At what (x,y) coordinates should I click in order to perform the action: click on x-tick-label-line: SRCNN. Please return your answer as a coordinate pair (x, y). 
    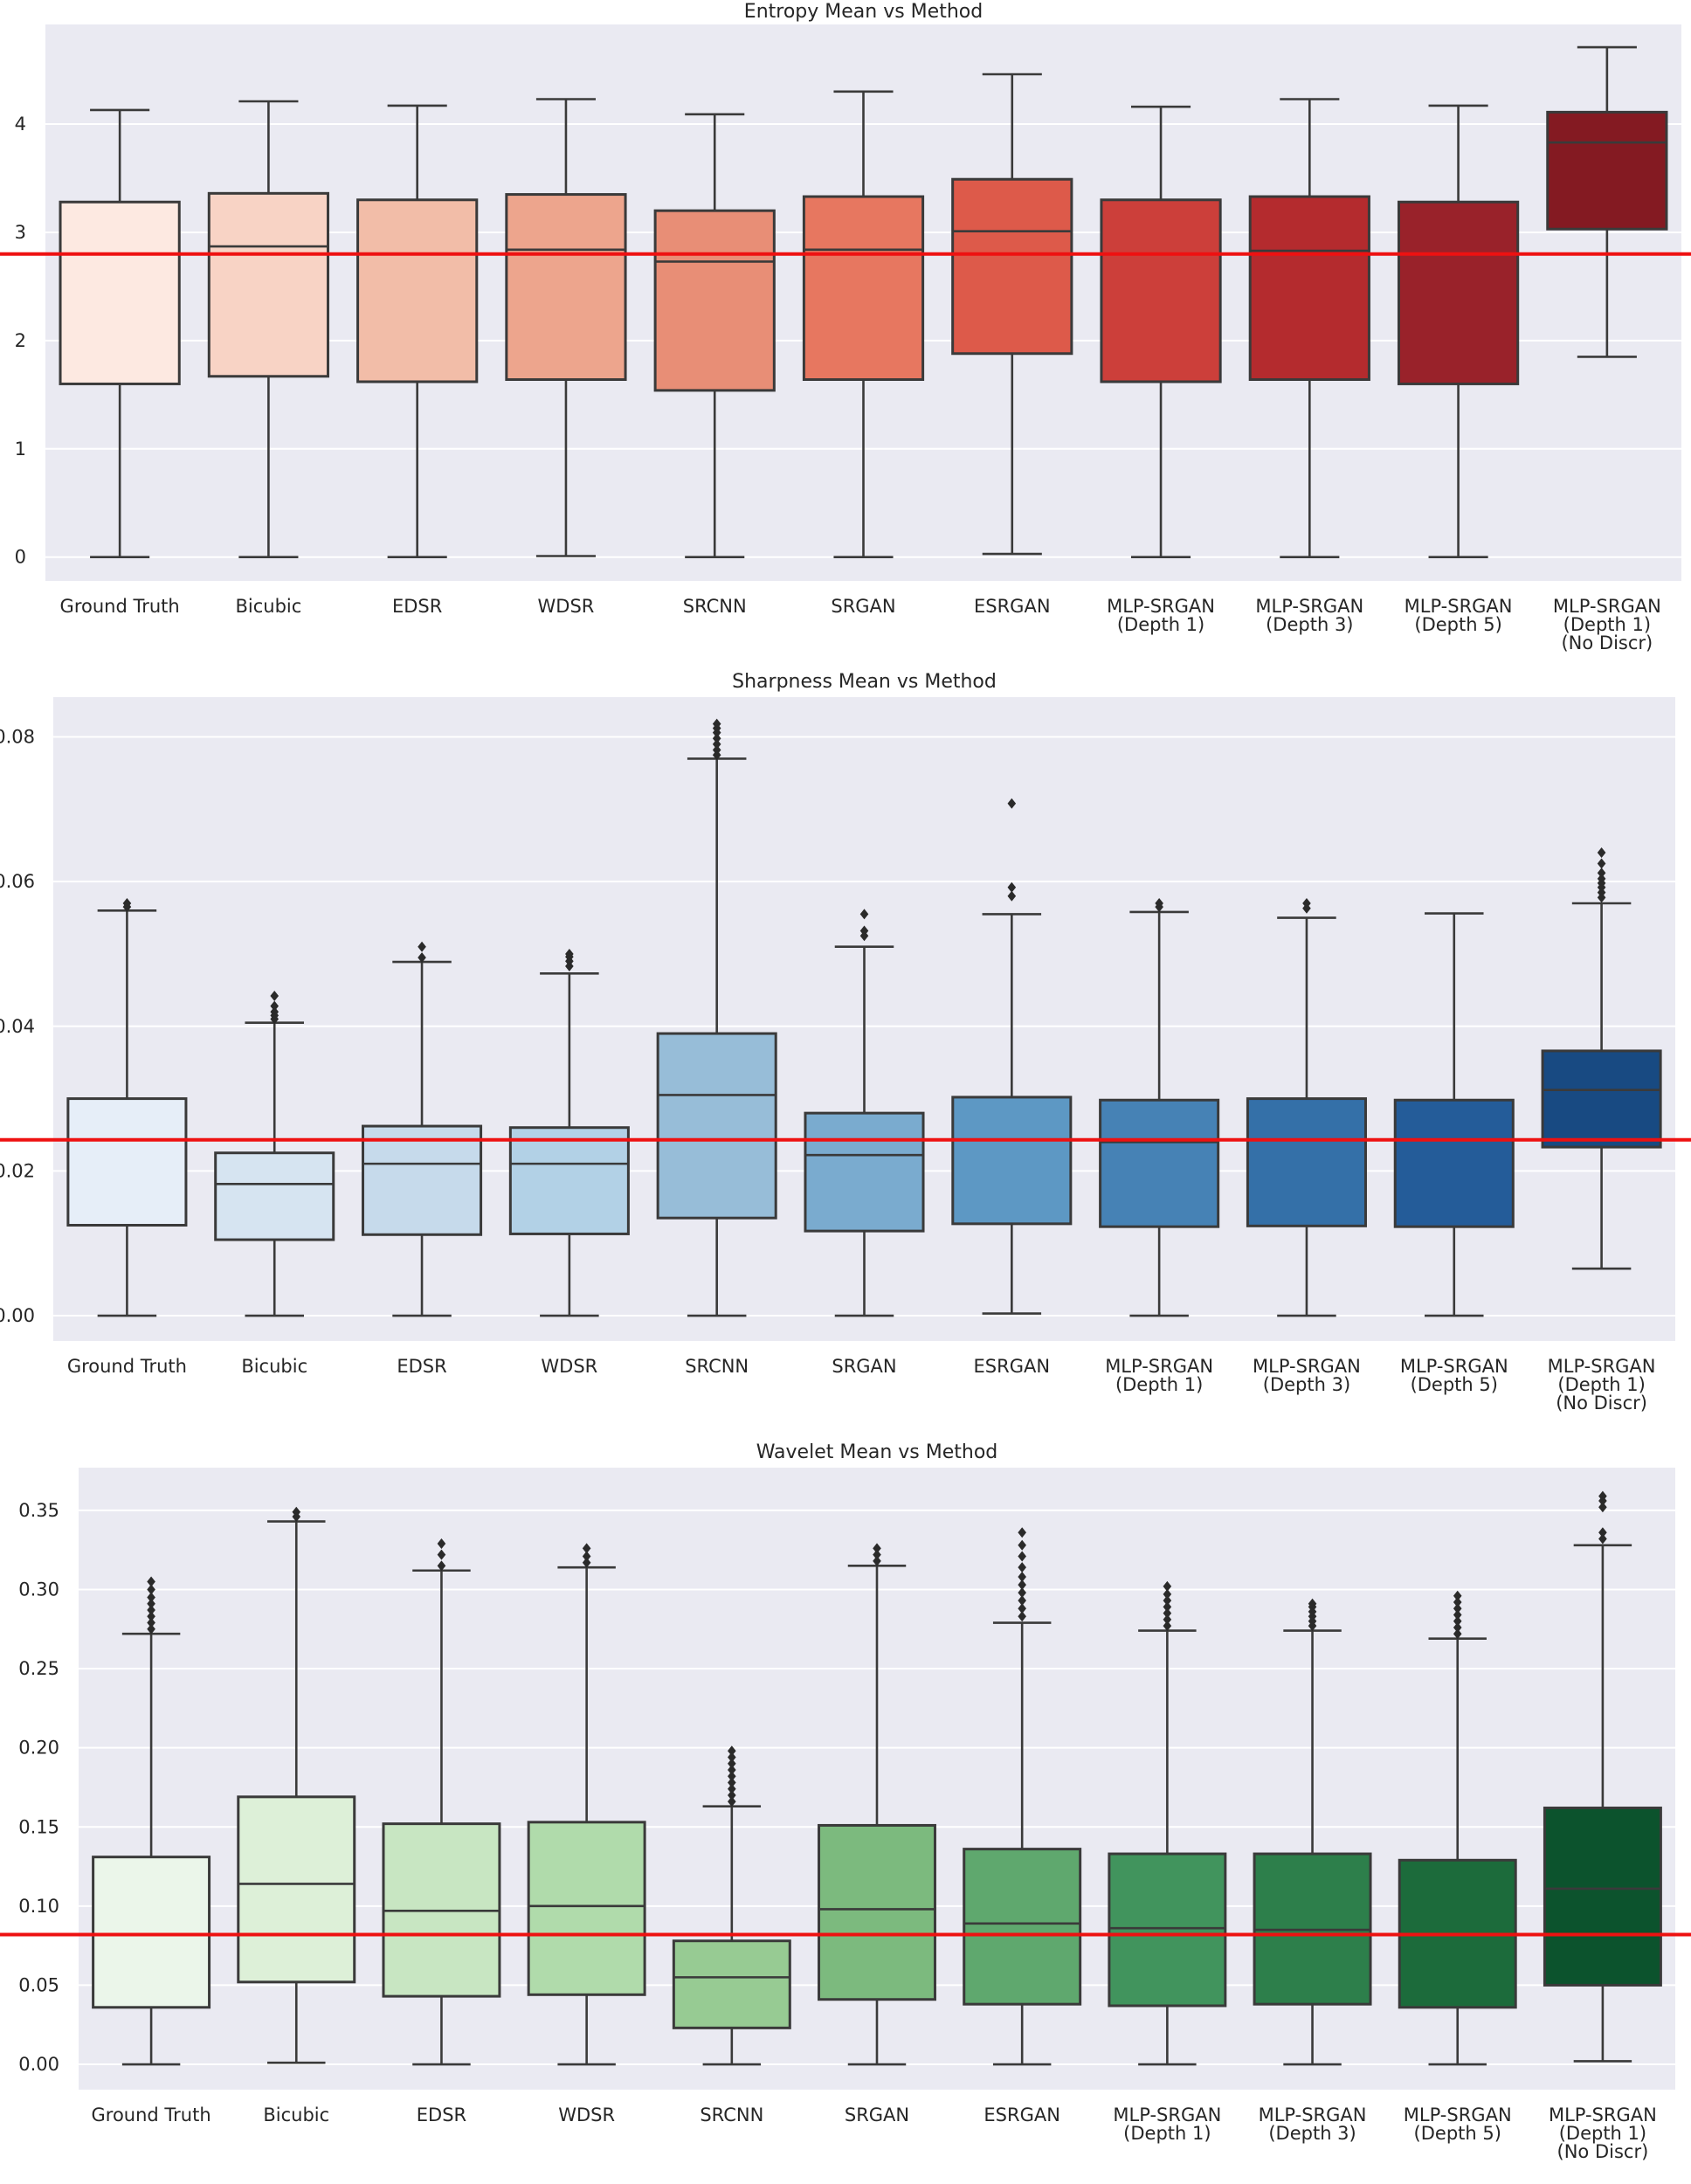
    Looking at the image, I should click on (731, 2115).